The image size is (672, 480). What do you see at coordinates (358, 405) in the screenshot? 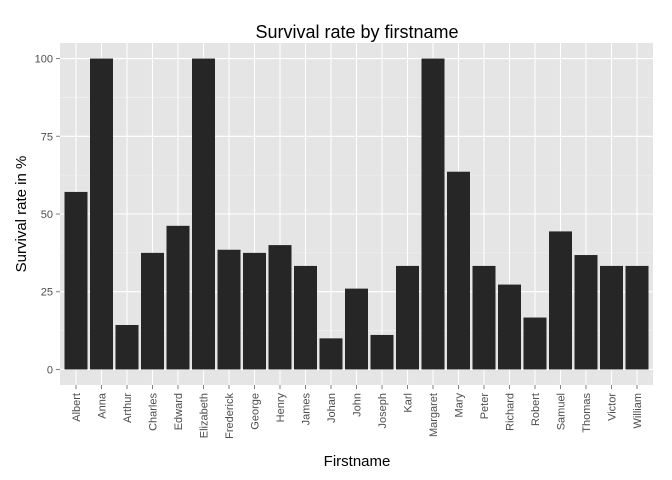
I see `x-tick-label: John` at bounding box center [358, 405].